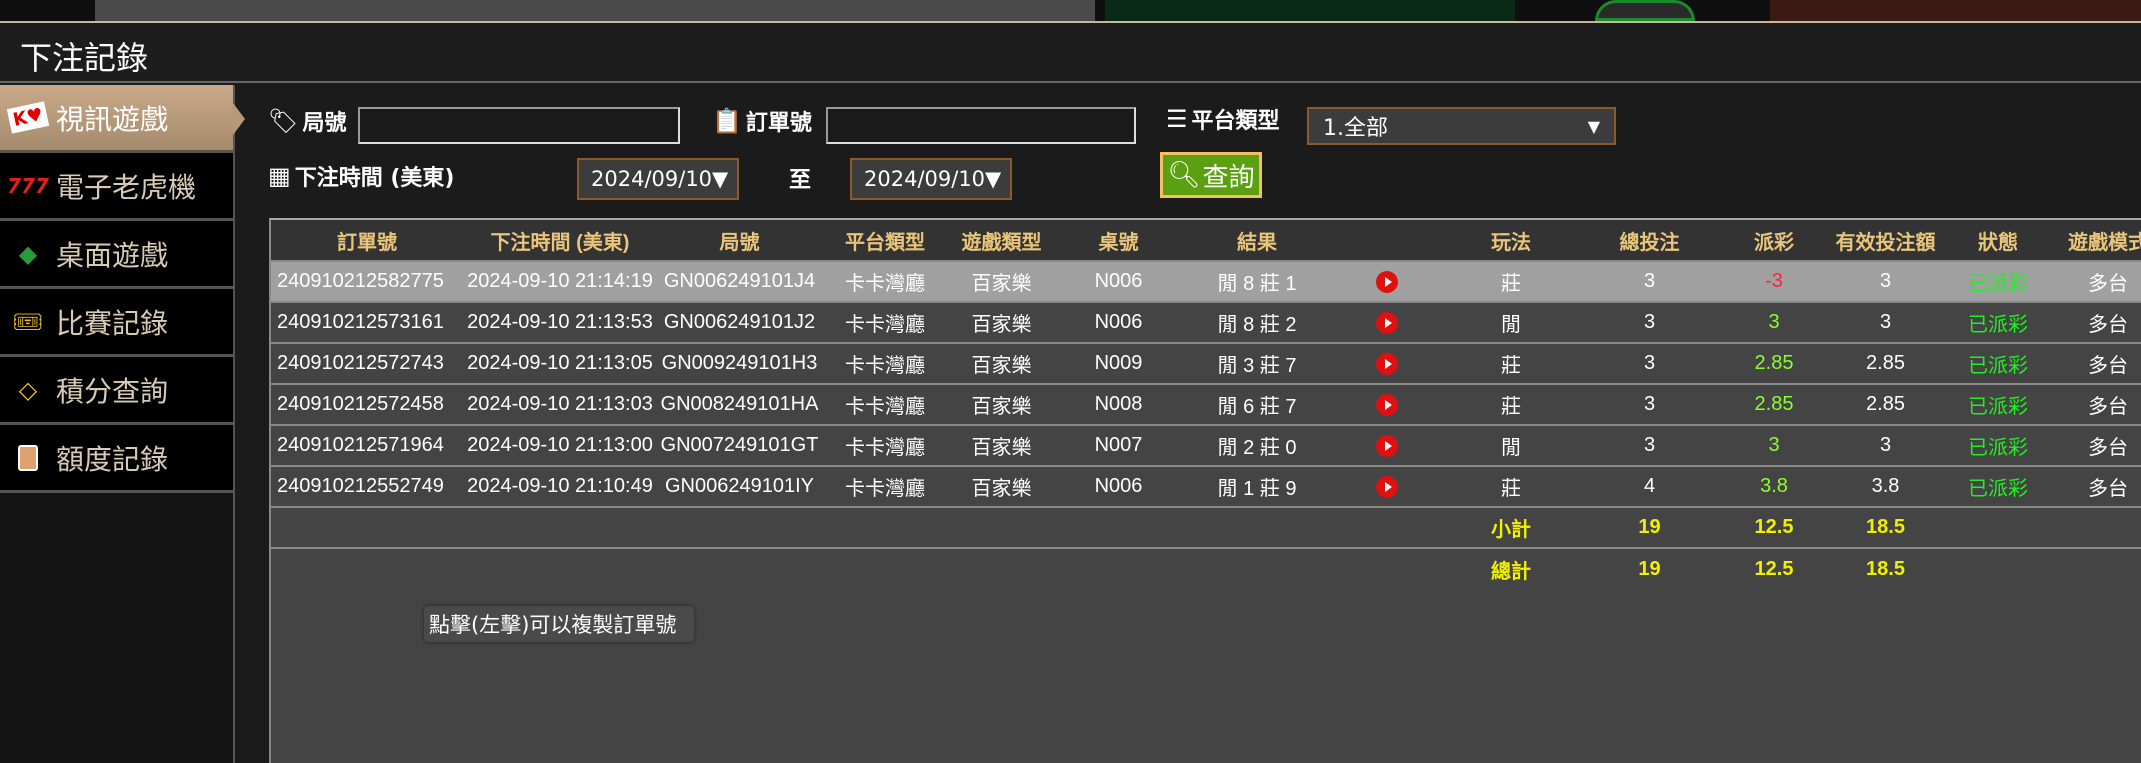 Image resolution: width=2141 pixels, height=763 pixels. What do you see at coordinates (931, 179) in the screenshot?
I see `date-to-picker: 2024/09/10▼` at bounding box center [931, 179].